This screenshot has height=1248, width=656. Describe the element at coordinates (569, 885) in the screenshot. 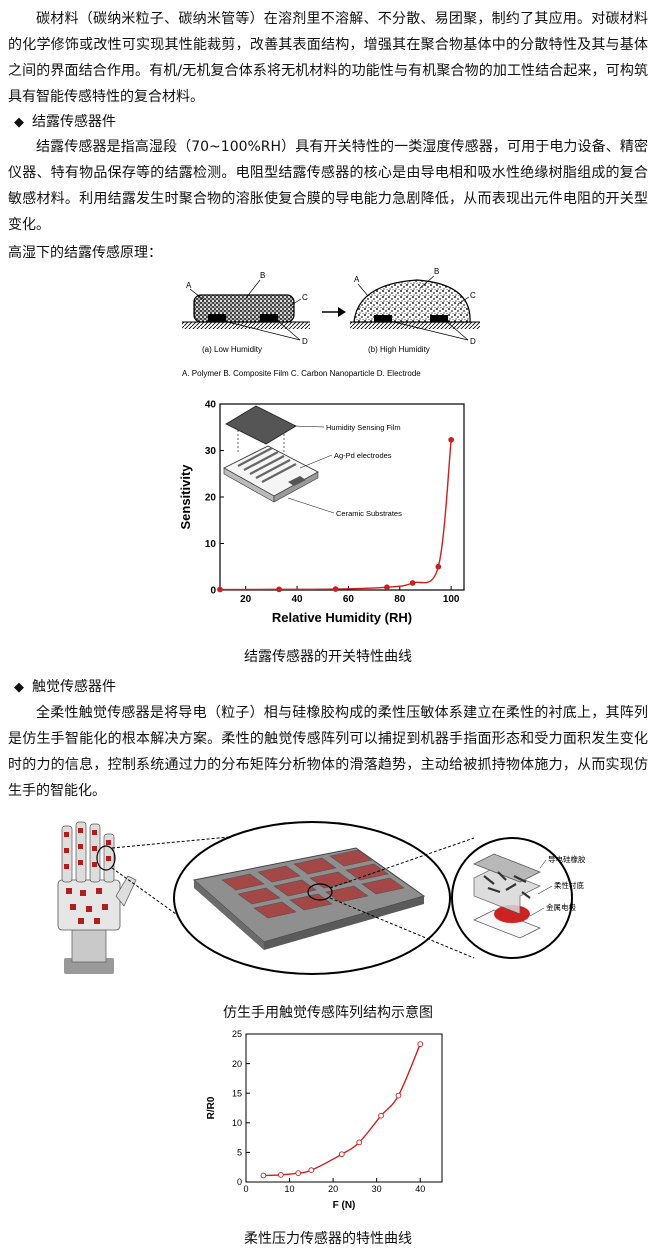

I see `label-flexible-substrate: 柔性衬底` at that location.